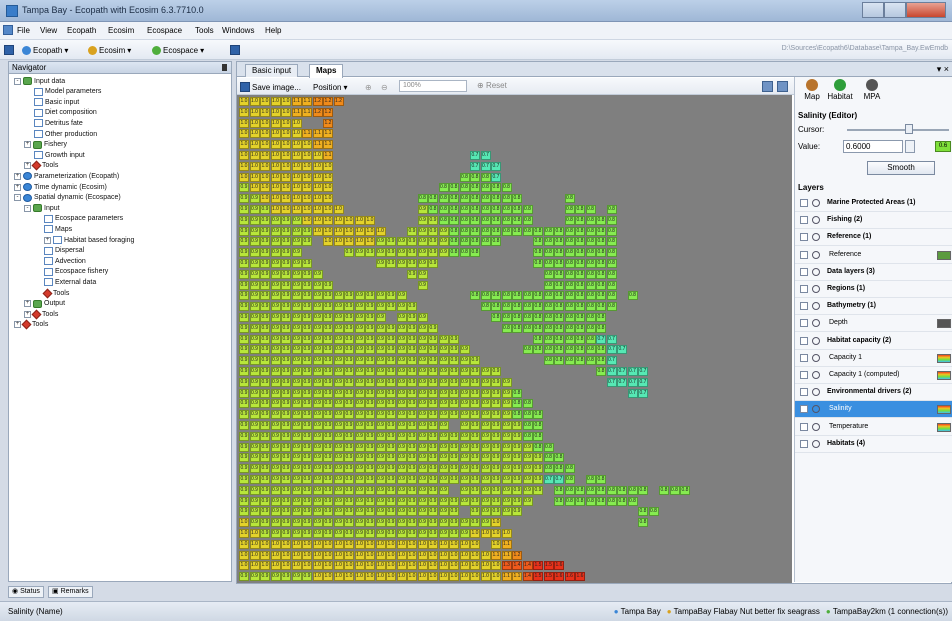 This screenshot has height=621, width=952. What do you see at coordinates (840, 90) in the screenshot?
I see `habitat-mode-button: Habitat` at bounding box center [840, 90].